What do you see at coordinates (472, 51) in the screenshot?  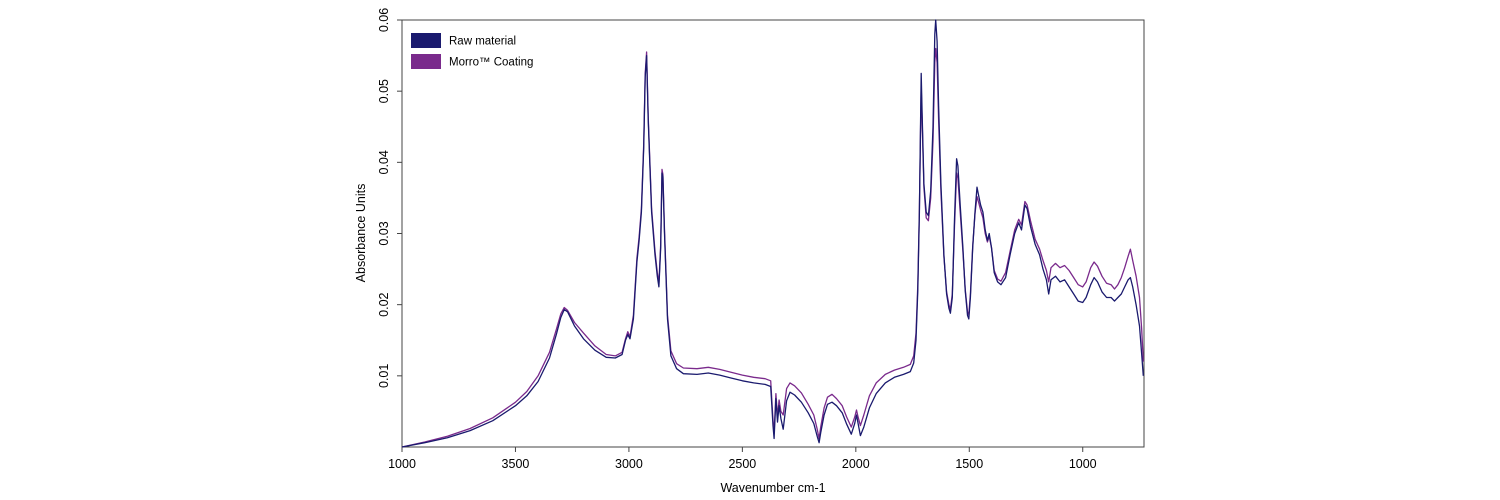 I see `chart-legend: Raw material Morro™ Coating` at bounding box center [472, 51].